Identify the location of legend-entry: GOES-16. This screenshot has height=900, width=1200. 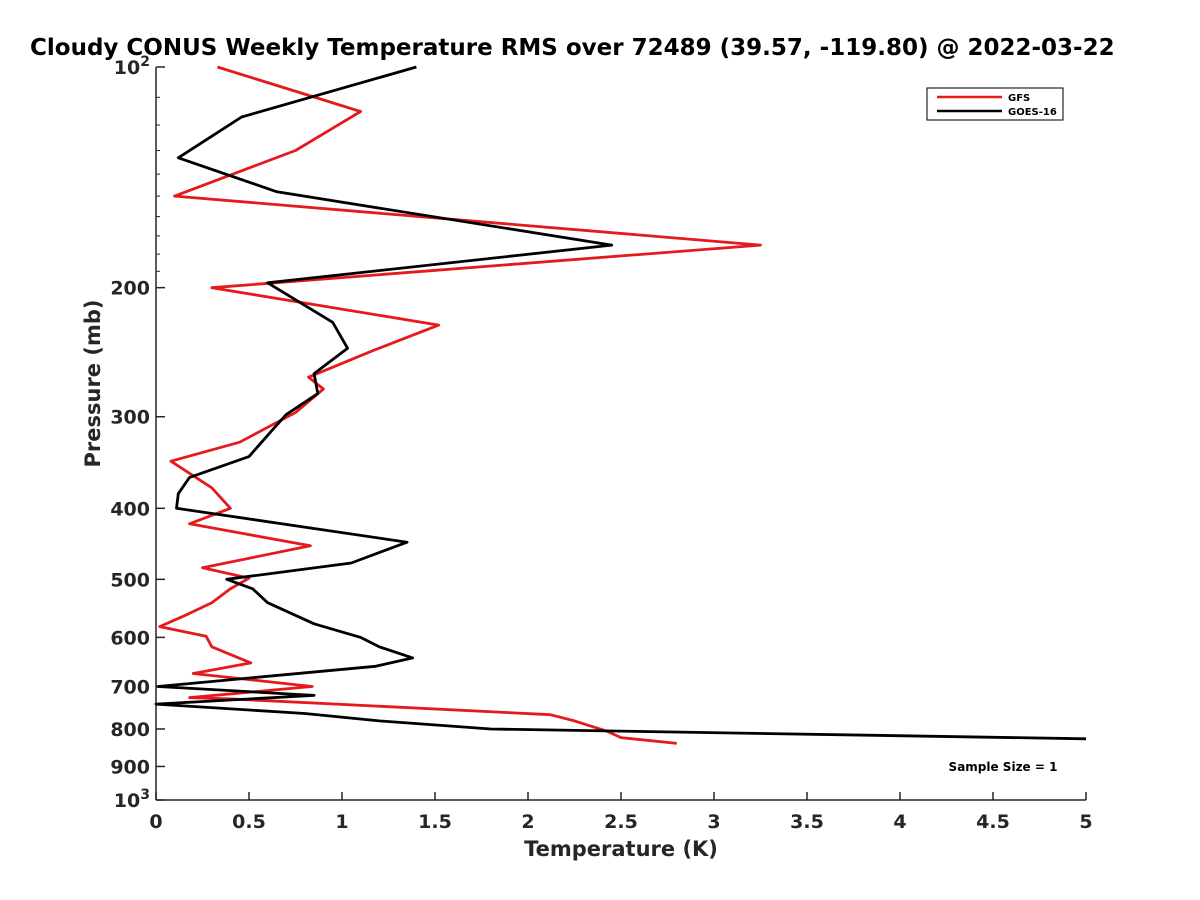
(1032, 112).